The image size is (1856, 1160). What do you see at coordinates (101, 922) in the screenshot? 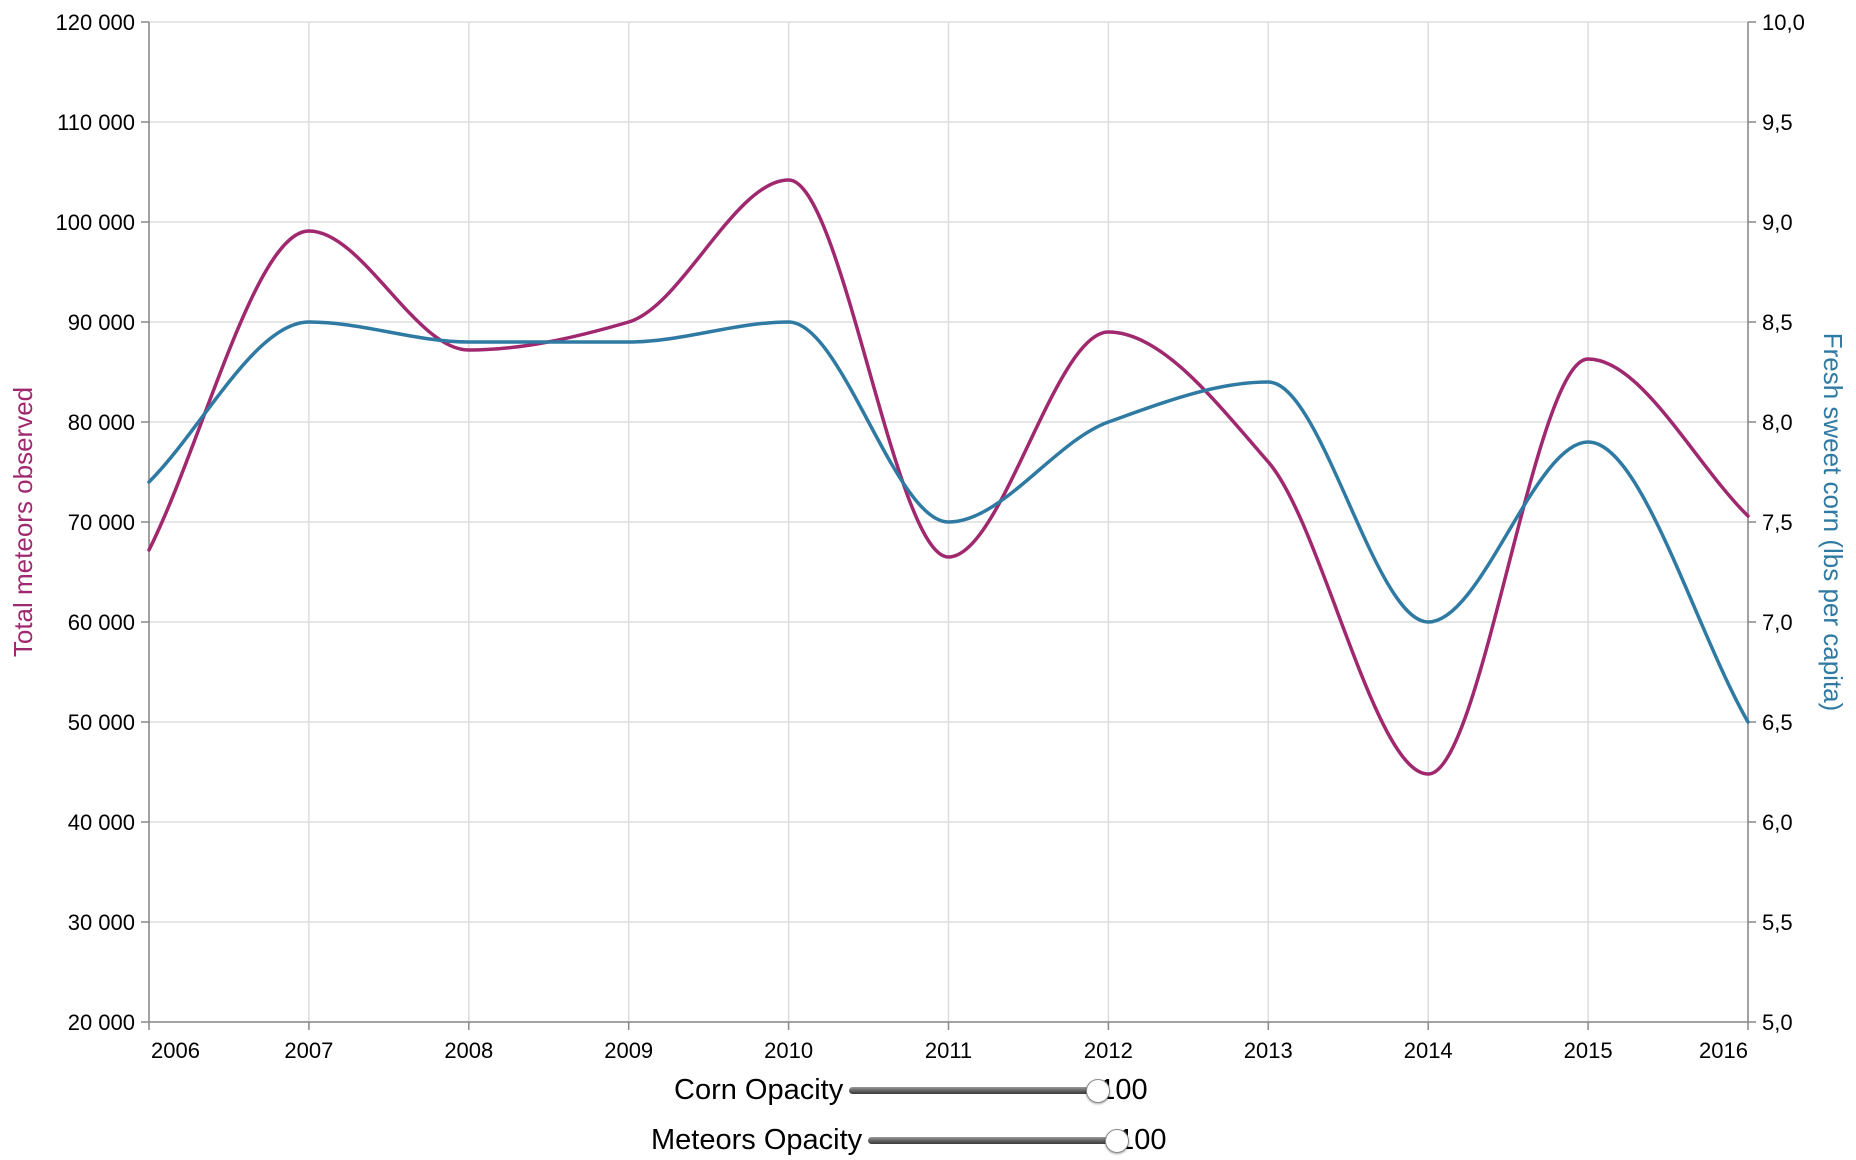
I see `left-tick-label: 30 000` at bounding box center [101, 922].